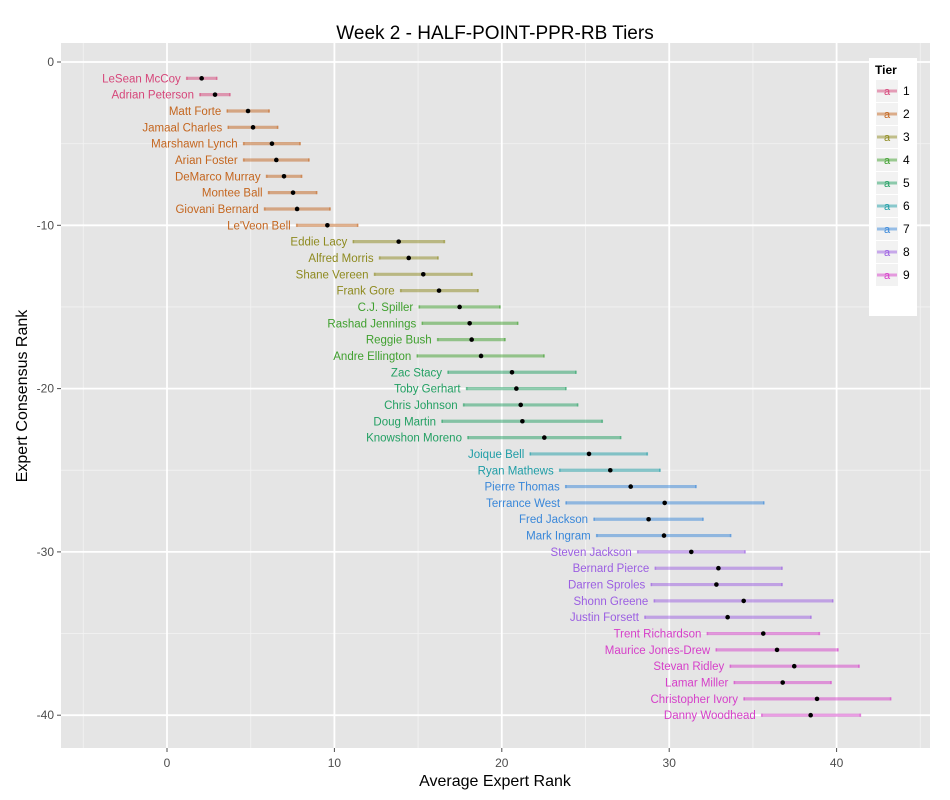 This screenshot has height=800, width=950. What do you see at coordinates (480, 390) in the screenshot?
I see `player-row: Toby Gerhart` at bounding box center [480, 390].